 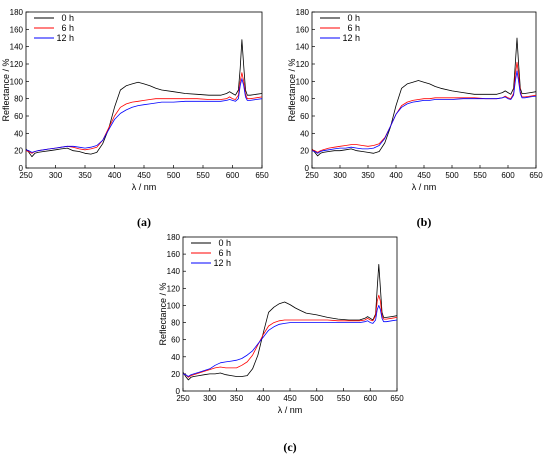 I want to click on panel-label: (a), so click(x=144, y=222).